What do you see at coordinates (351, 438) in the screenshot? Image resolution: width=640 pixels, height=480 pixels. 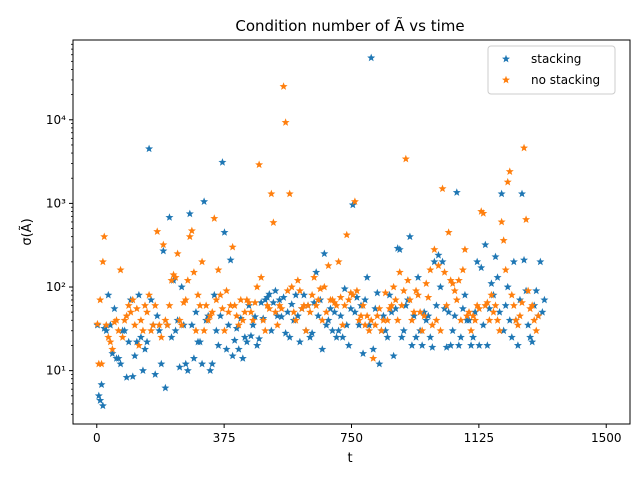 I see `x-tick-label: 750` at bounding box center [351, 438].